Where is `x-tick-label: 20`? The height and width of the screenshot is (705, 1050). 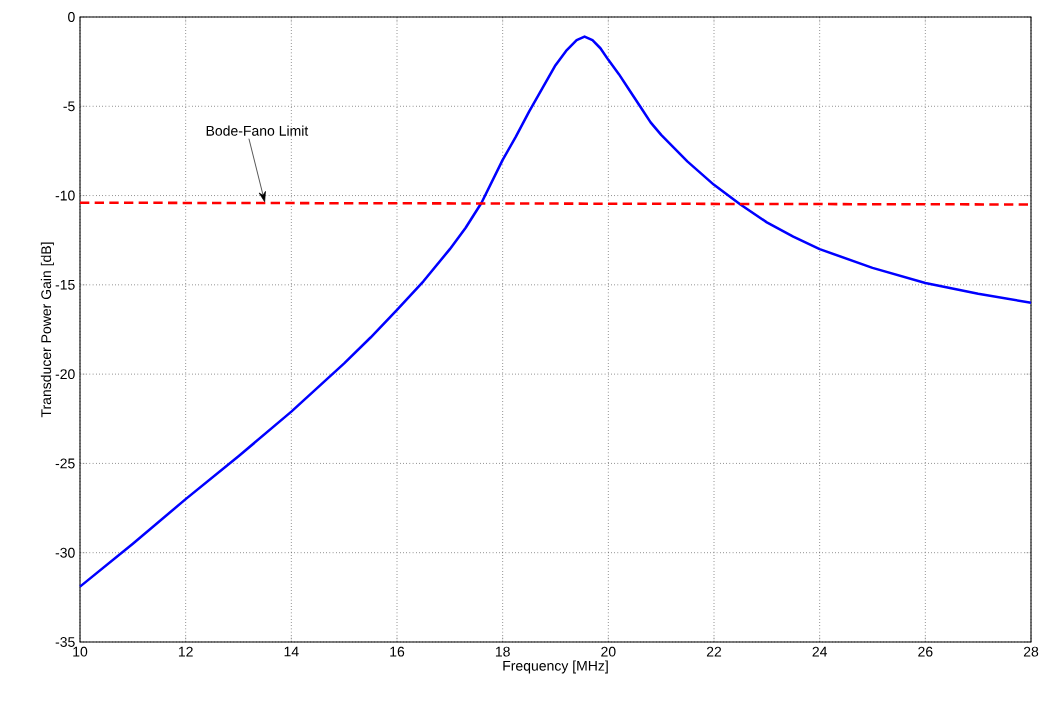
x-tick-label: 20 is located at coordinates (608, 651).